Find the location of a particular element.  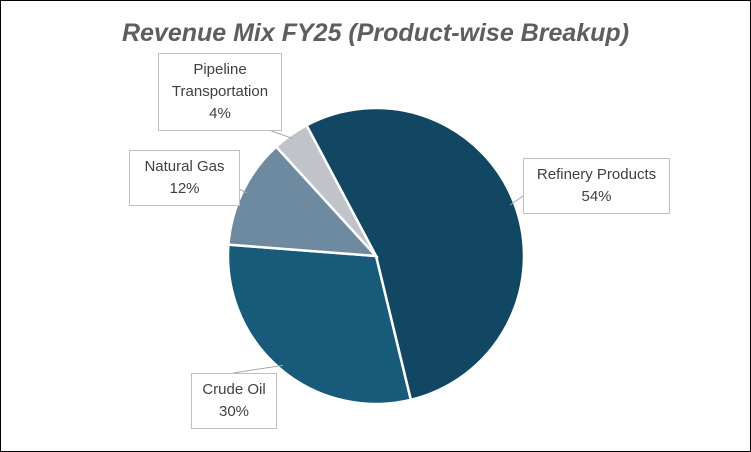

label-category: Pipeline Transportation is located at coordinates (220, 80).